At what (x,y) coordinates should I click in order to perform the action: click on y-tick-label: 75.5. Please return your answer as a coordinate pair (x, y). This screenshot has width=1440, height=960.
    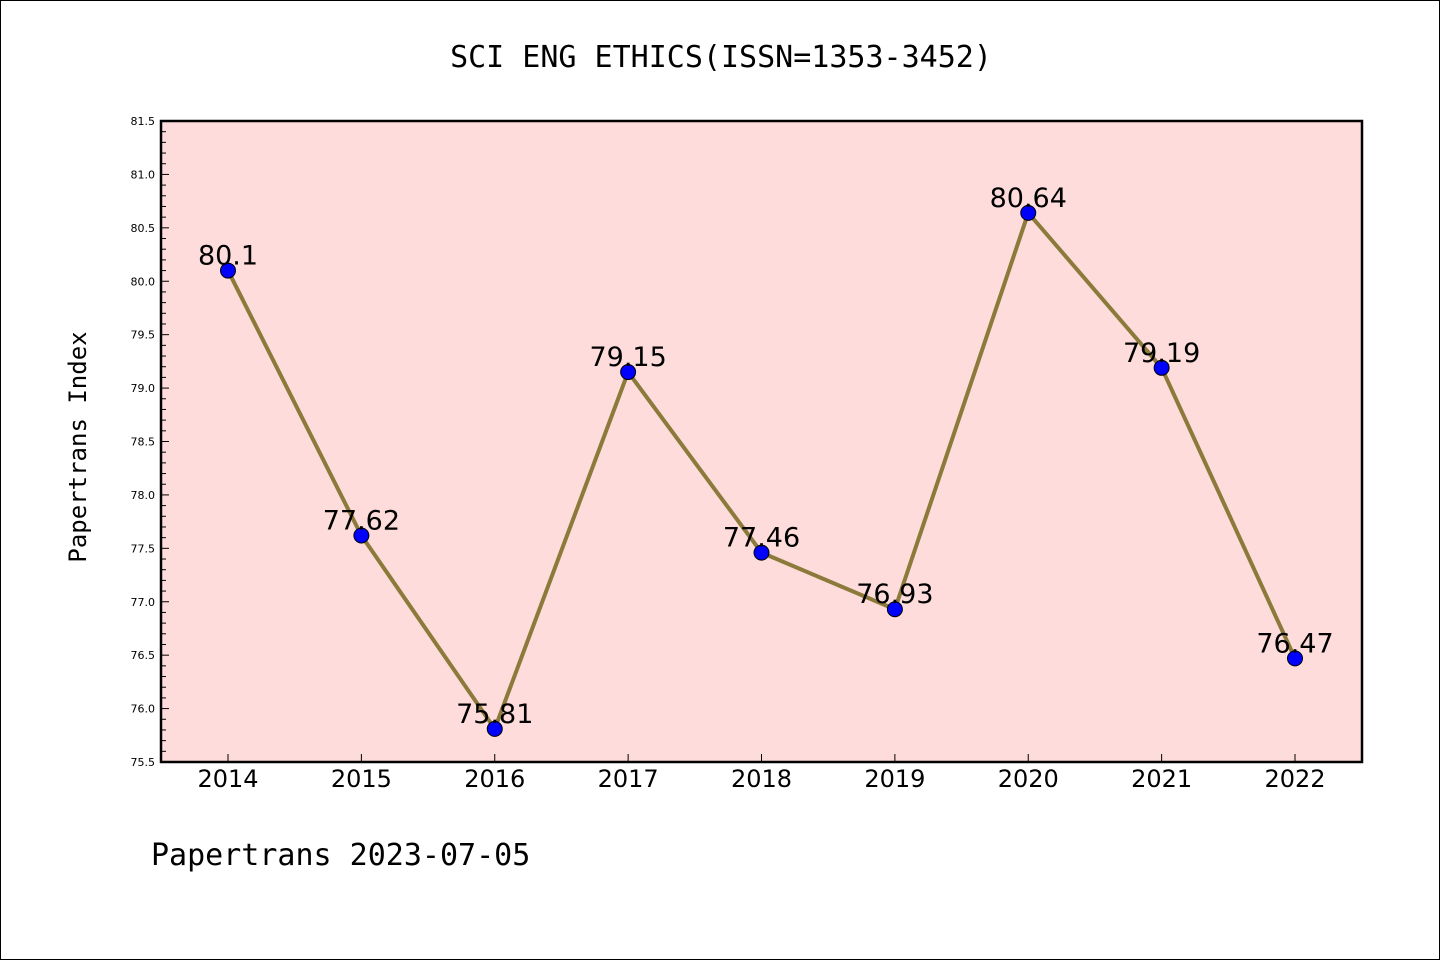
    Looking at the image, I should click on (143, 762).